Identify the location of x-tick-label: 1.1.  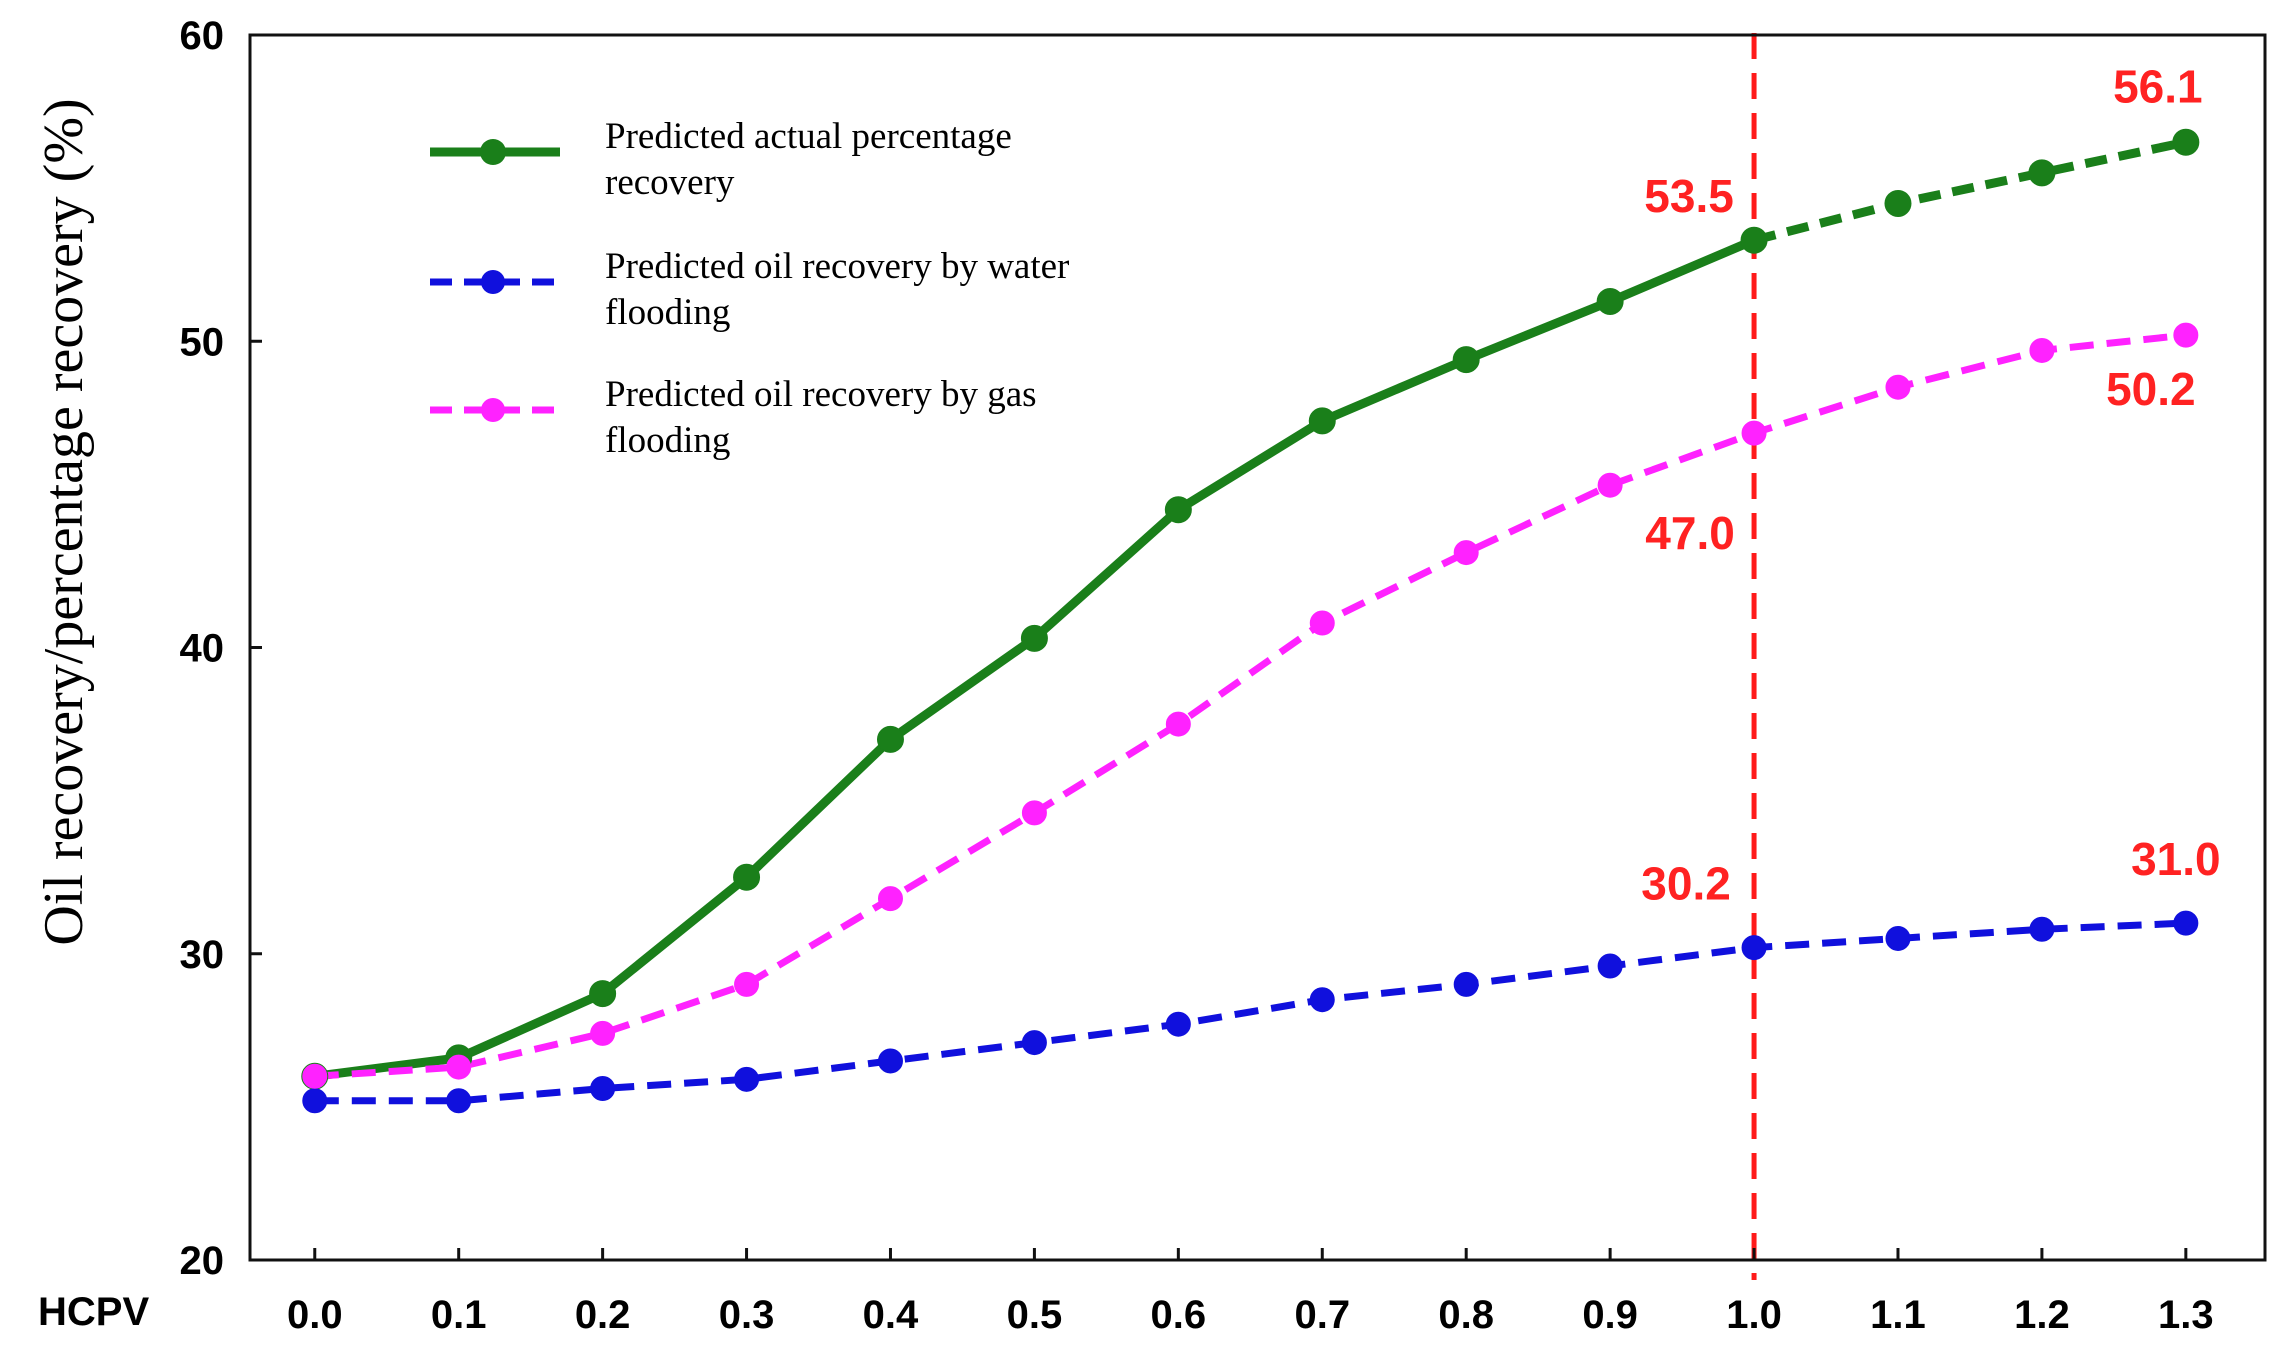
(1898, 1315).